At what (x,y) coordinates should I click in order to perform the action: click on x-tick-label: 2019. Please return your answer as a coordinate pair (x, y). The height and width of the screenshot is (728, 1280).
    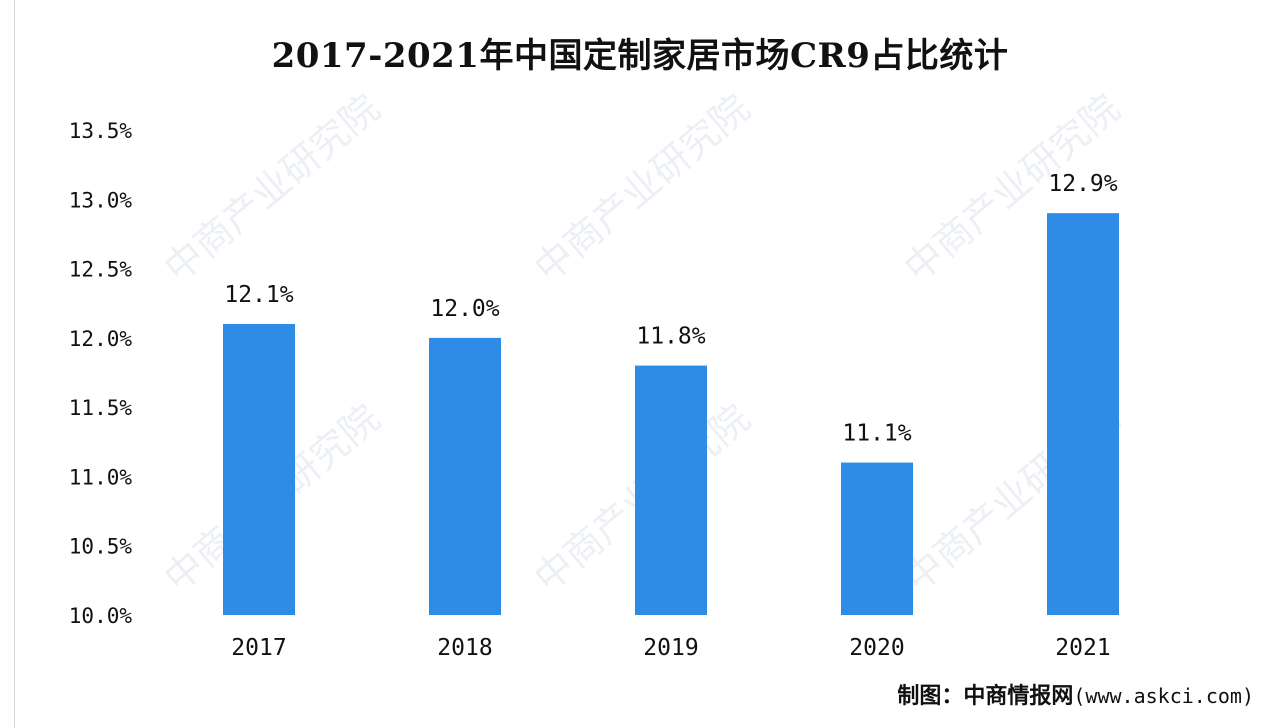
    Looking at the image, I should click on (670, 648).